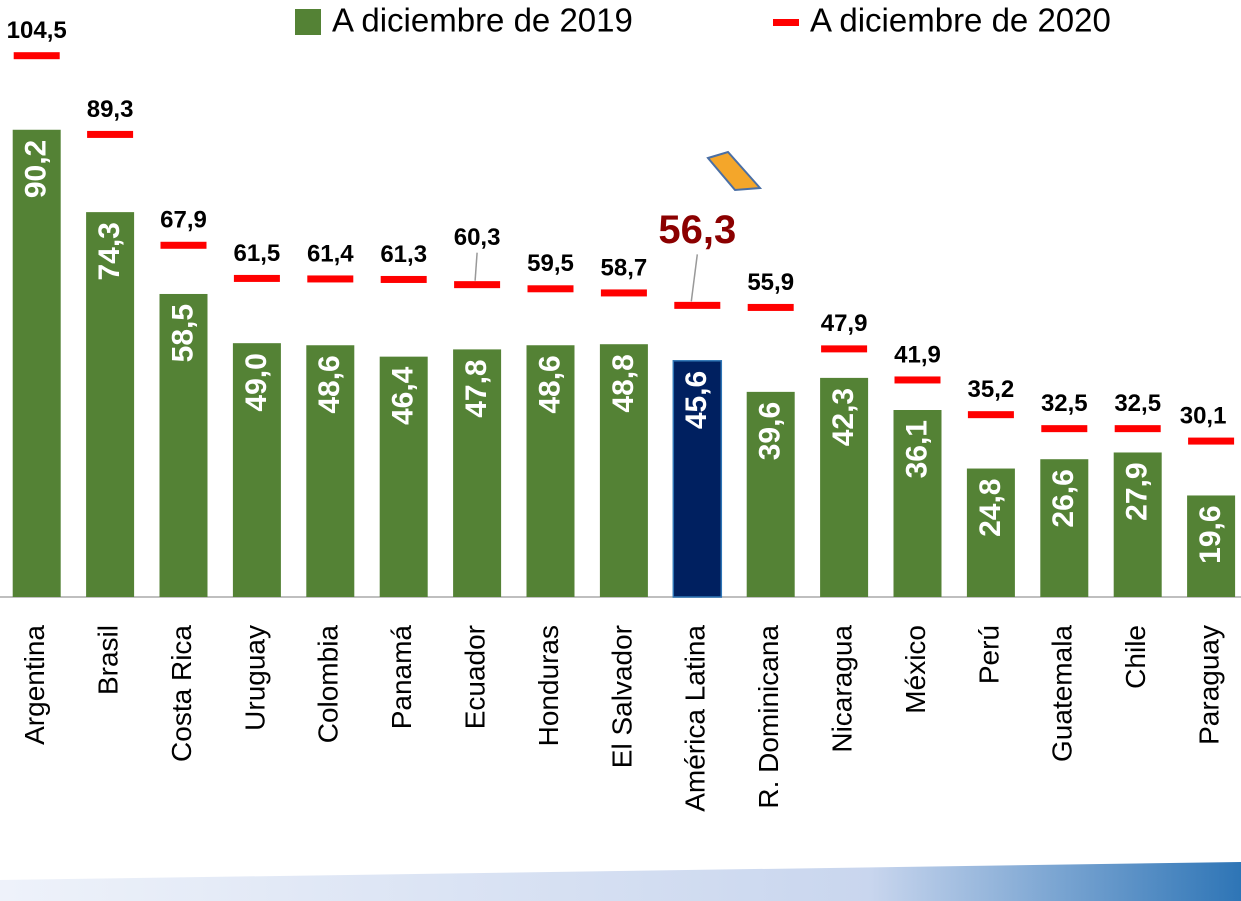  What do you see at coordinates (695, 718) in the screenshot?
I see `x-tick-label: América Latina` at bounding box center [695, 718].